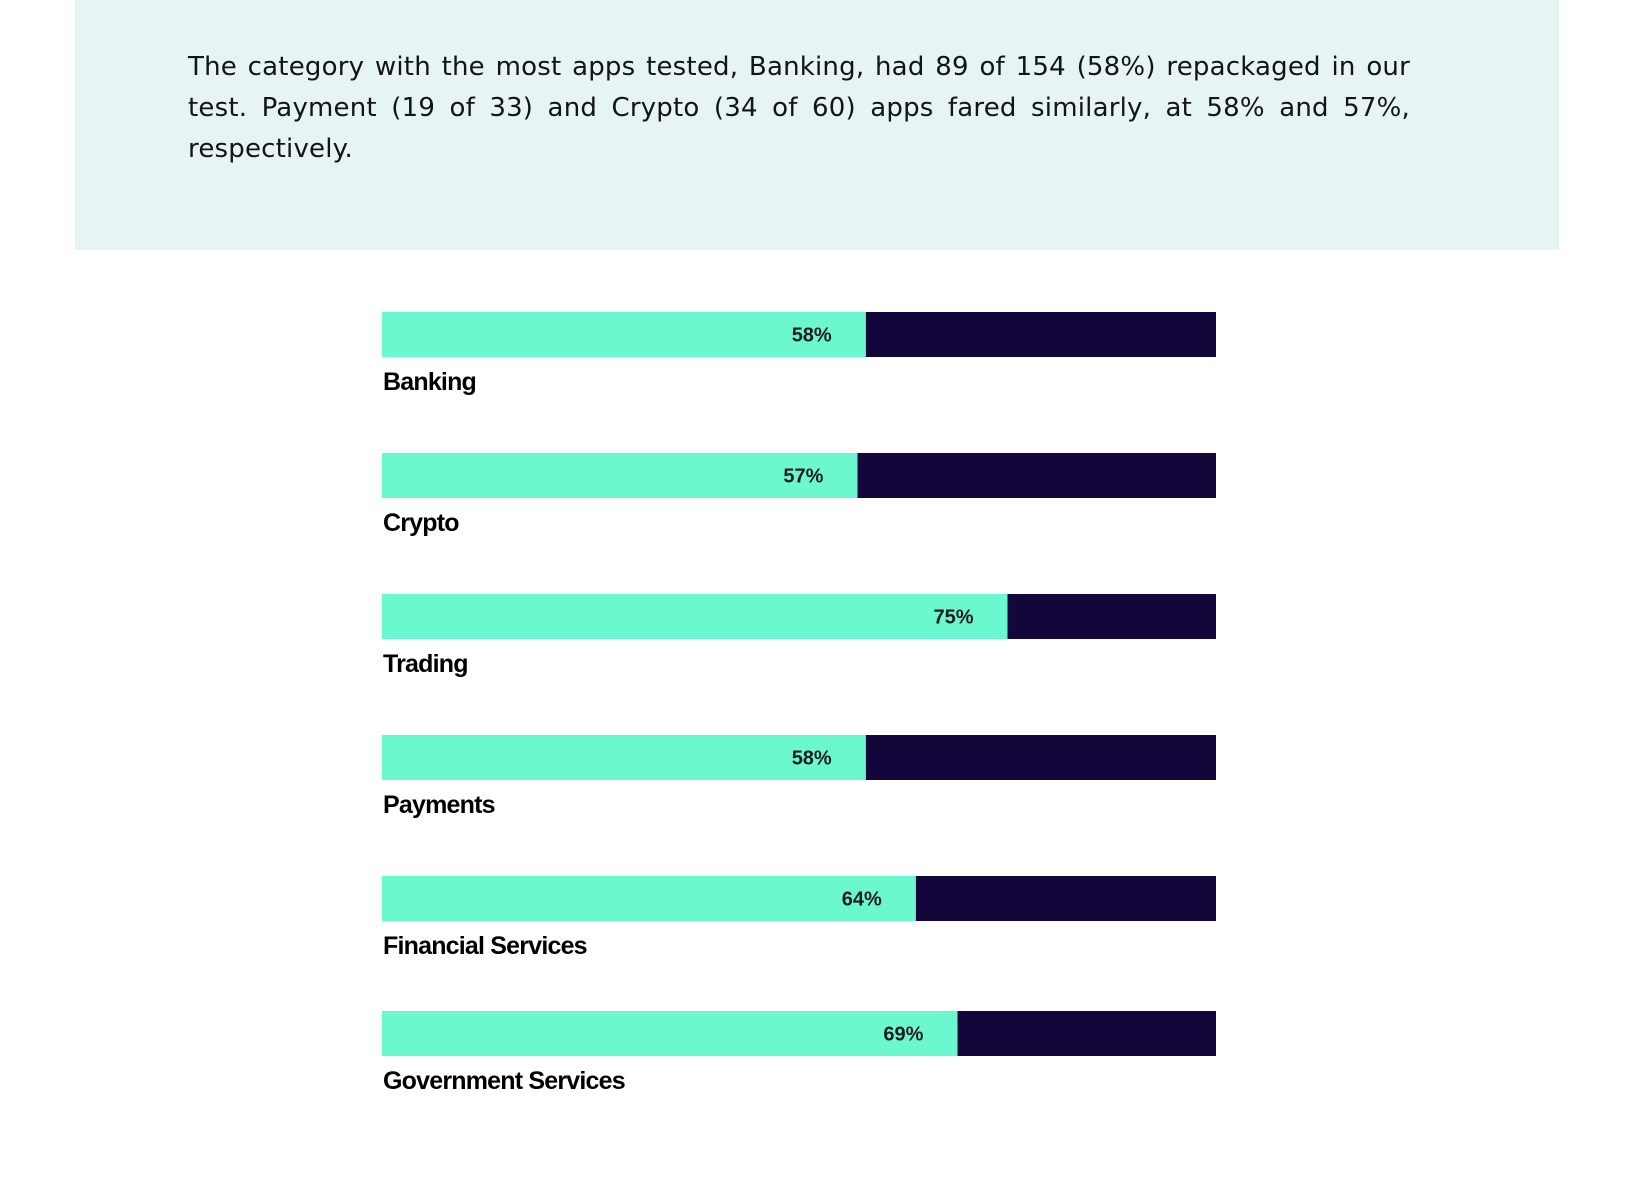 This screenshot has width=1632, height=1180. What do you see at coordinates (649, 898) in the screenshot?
I see `bar-repackaged-financial-services` at bounding box center [649, 898].